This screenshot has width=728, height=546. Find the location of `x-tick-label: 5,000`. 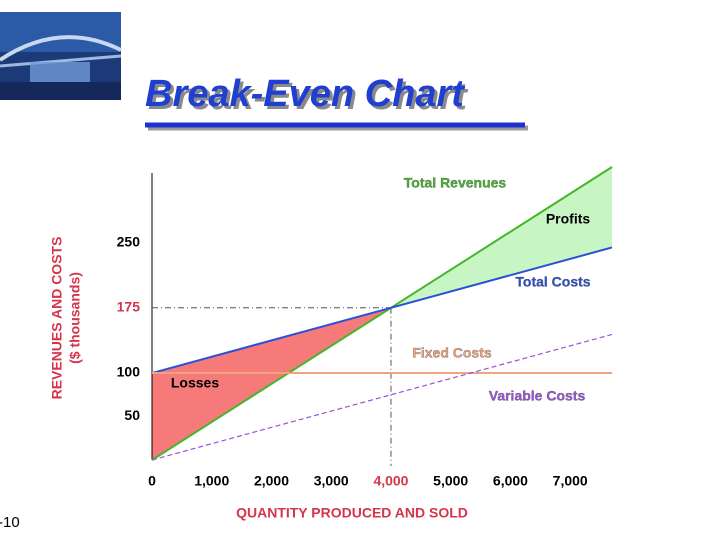

x-tick-label: 5,000 is located at coordinates (450, 481).